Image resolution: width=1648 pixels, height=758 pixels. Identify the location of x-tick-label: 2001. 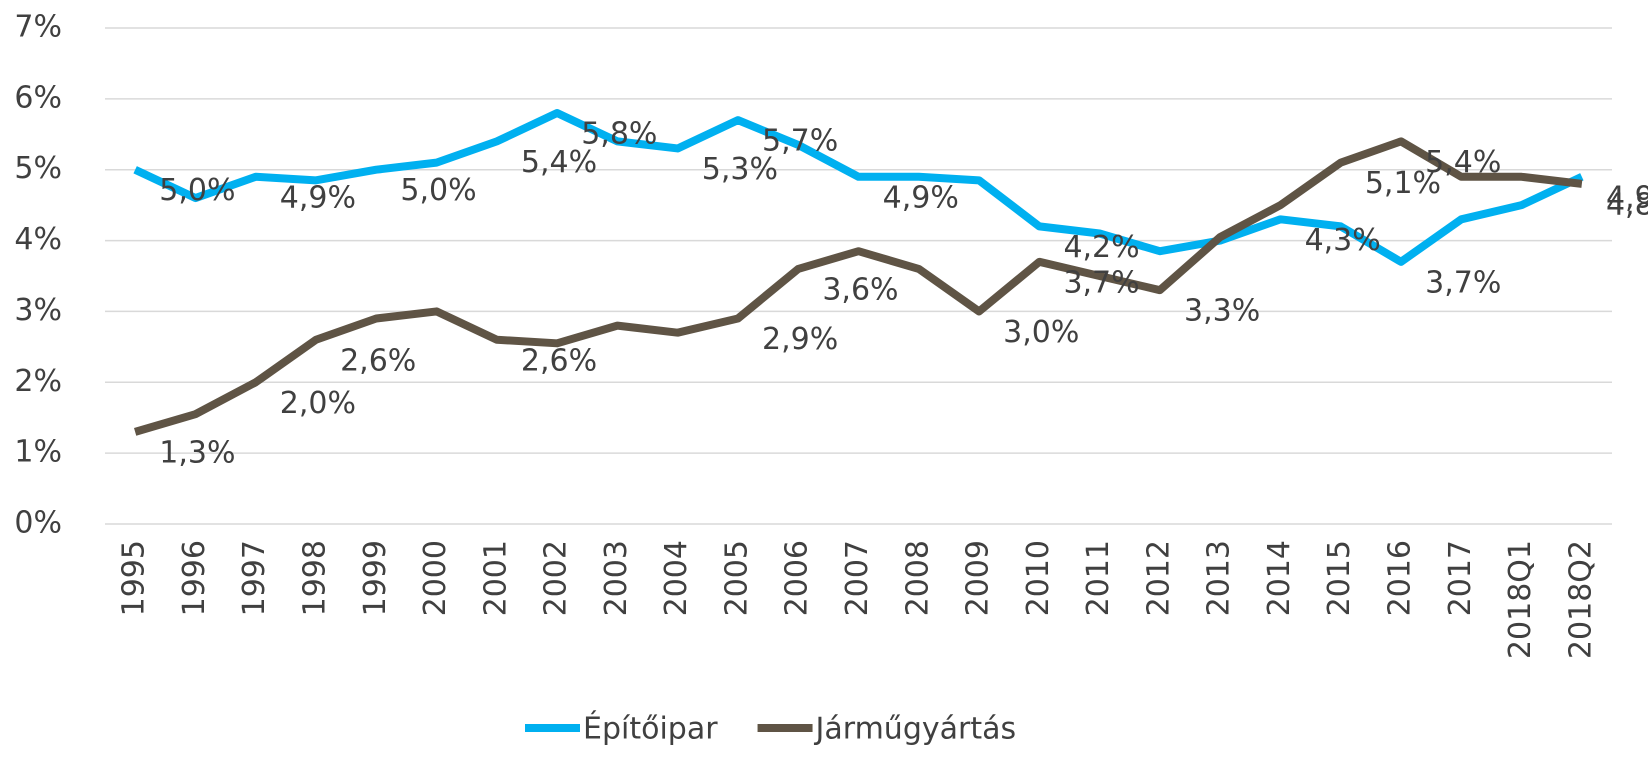
(495, 578).